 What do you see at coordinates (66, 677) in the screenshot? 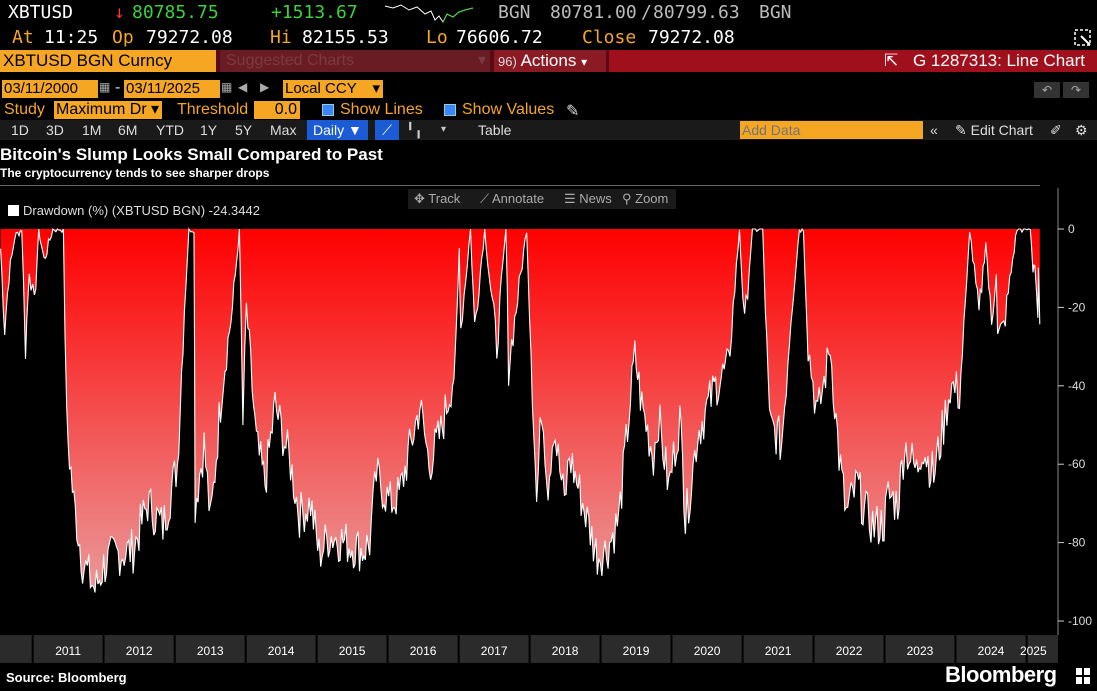
I see `source-note: Source: Bloomberg` at bounding box center [66, 677].